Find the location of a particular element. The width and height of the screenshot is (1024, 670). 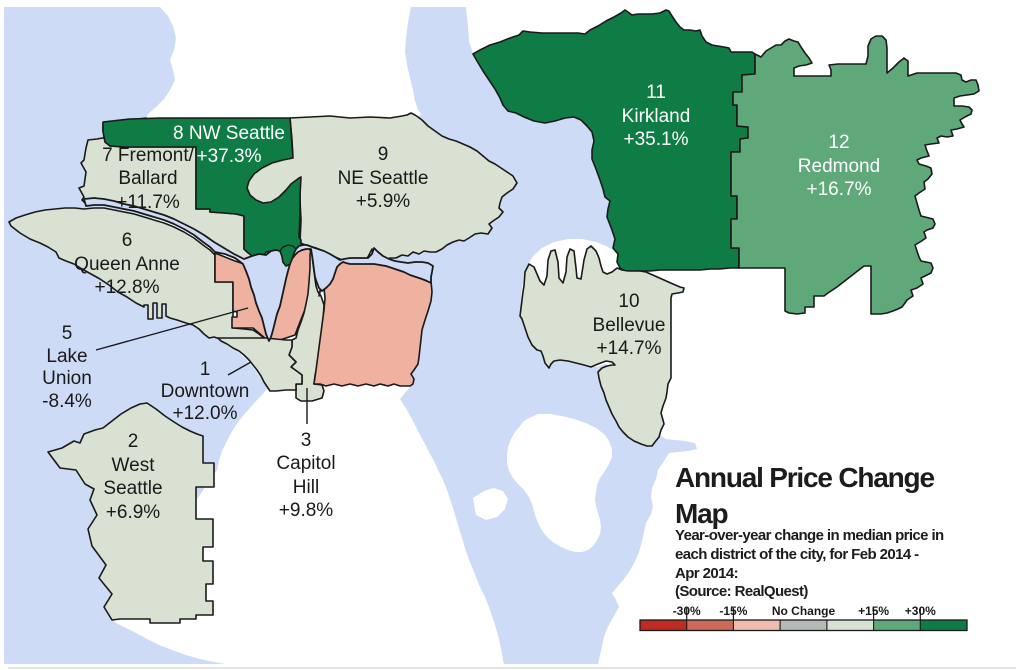

svg-text: (Source: RealQuest) is located at coordinates (741, 591).